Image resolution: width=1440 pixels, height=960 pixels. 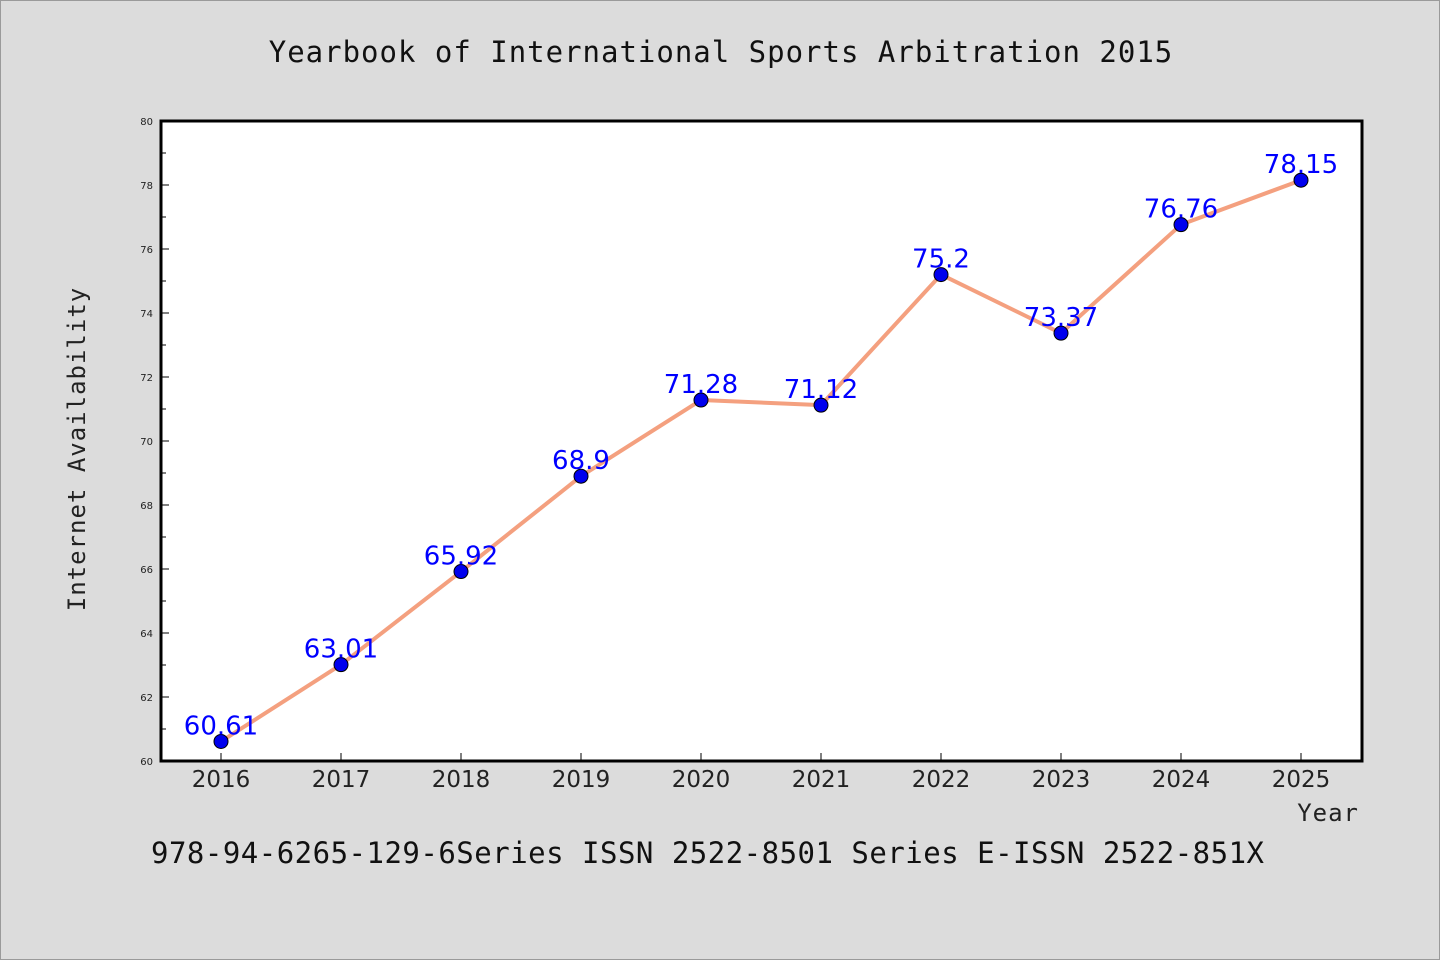 What do you see at coordinates (461, 557) in the screenshot?
I see `data-label: 65.92` at bounding box center [461, 557].